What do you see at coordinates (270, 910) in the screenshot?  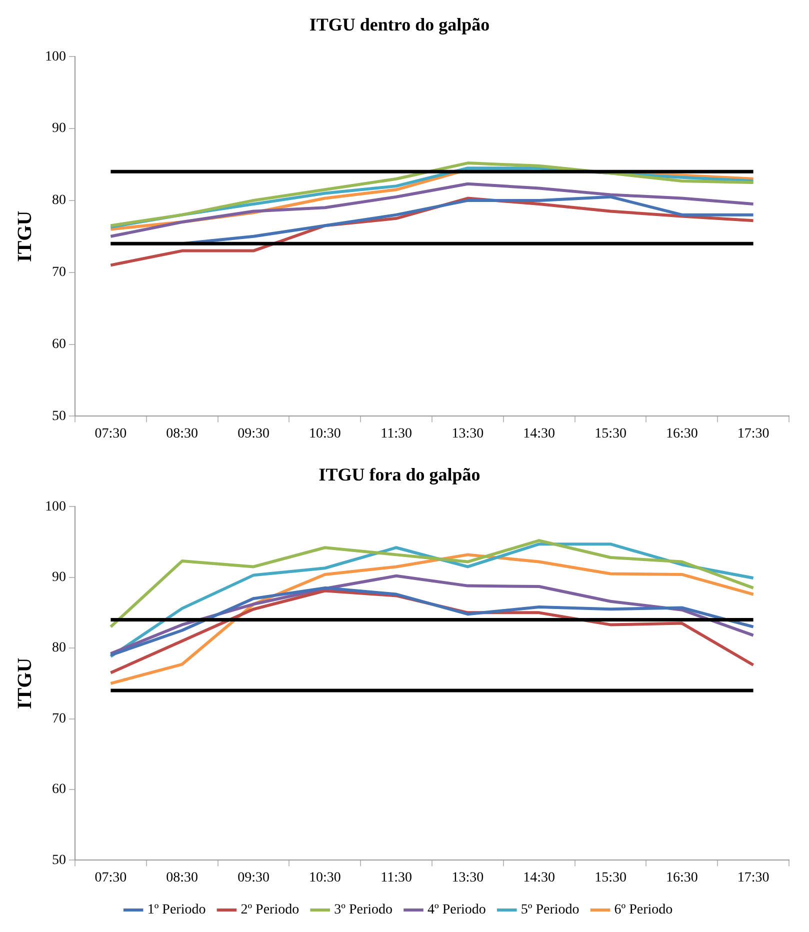 I see `legend-label: 2º Periodo` at bounding box center [270, 910].